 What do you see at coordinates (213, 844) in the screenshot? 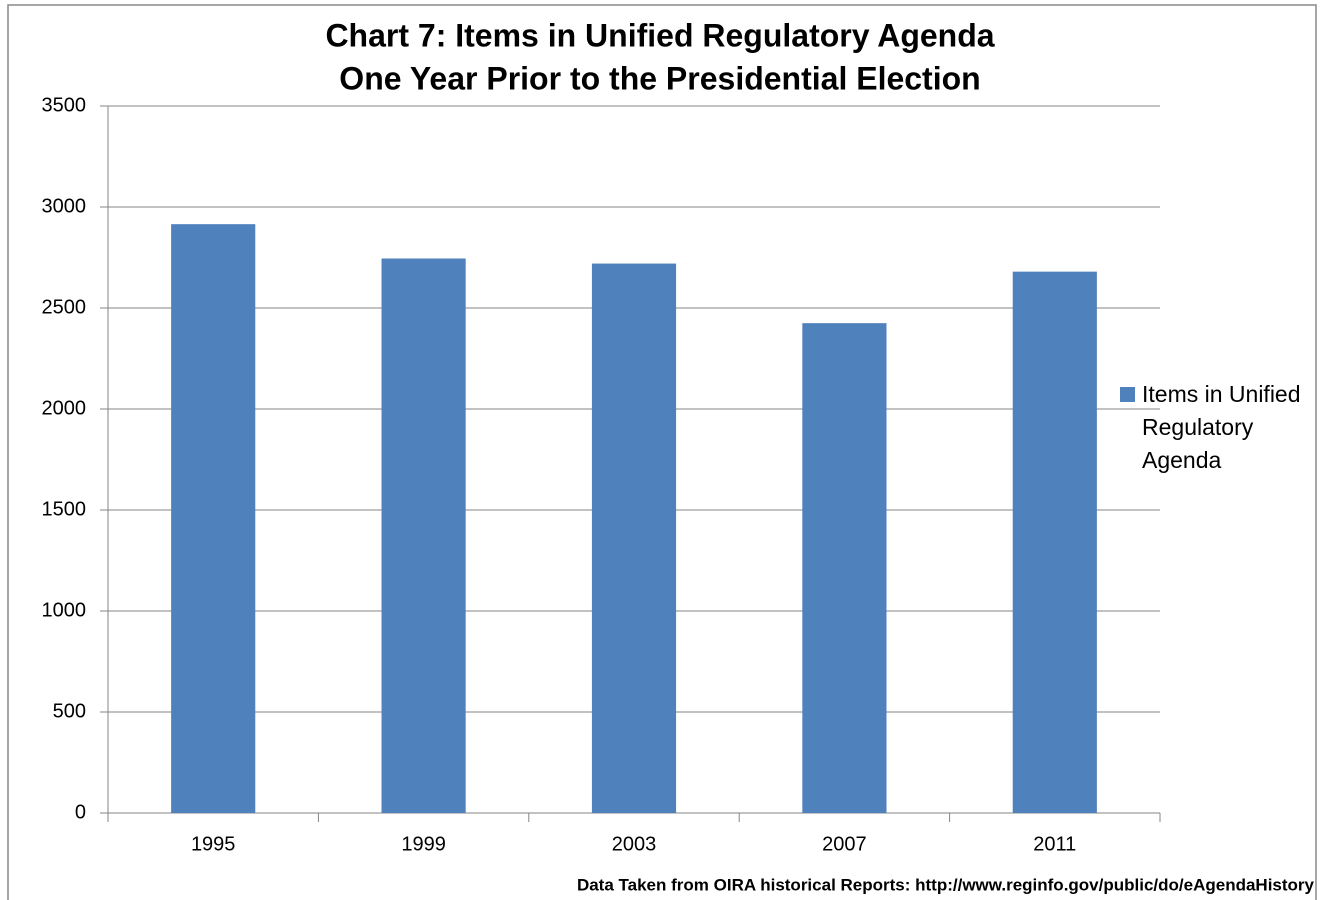
I see `x-tick-label: 1995` at bounding box center [213, 844].